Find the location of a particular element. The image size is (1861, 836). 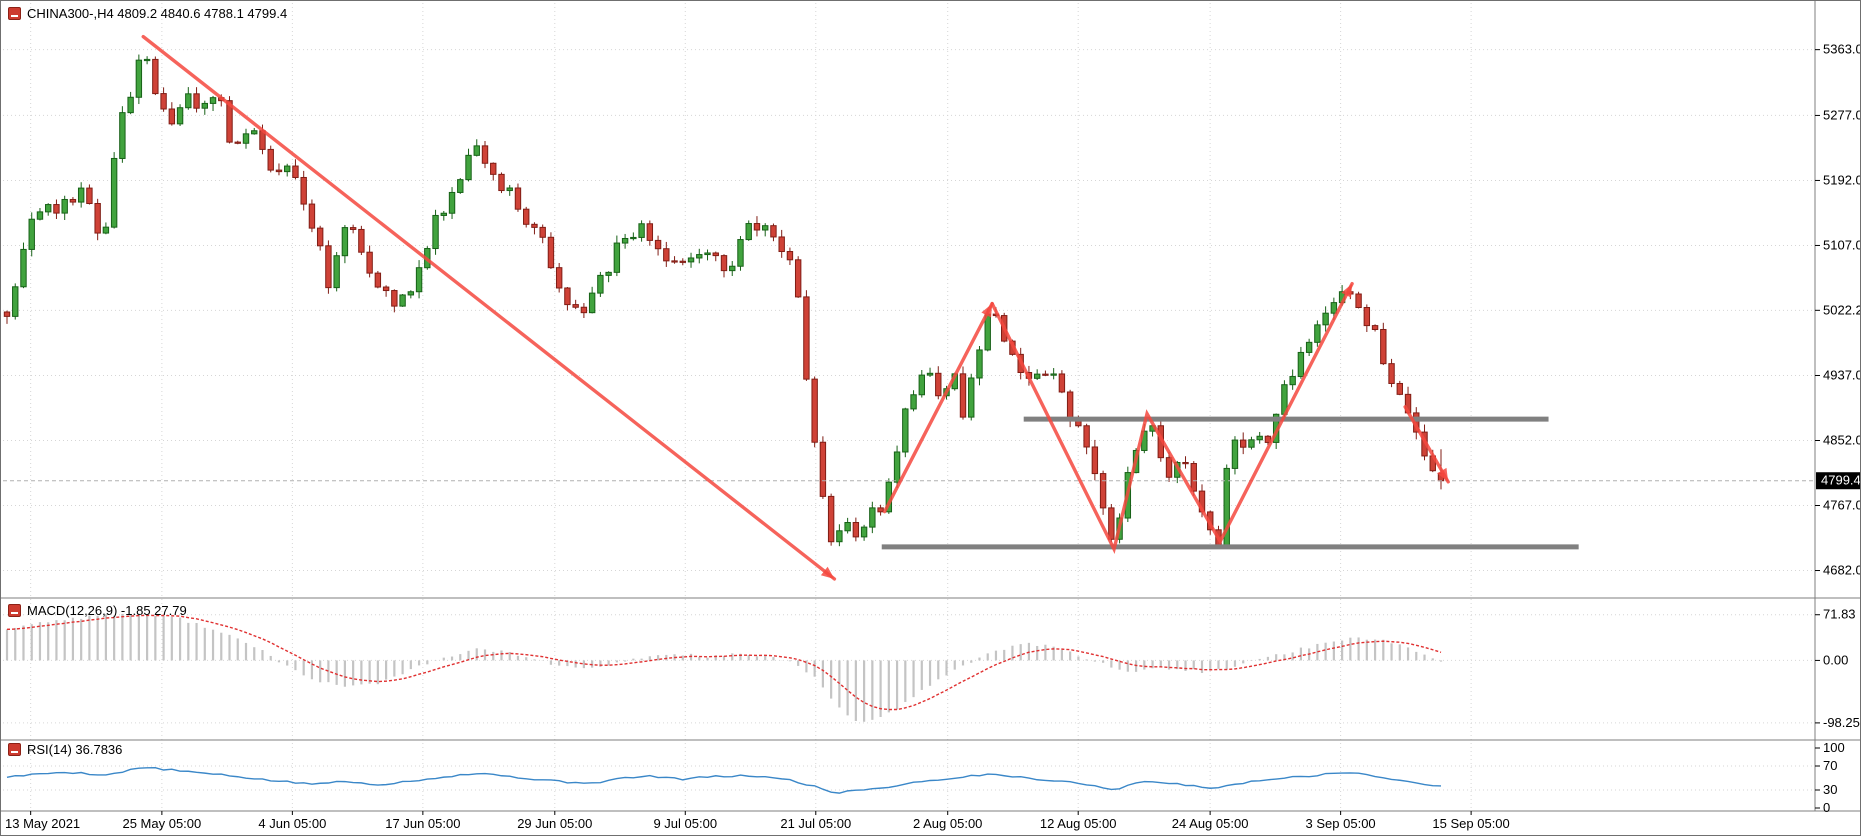

current-price-tag is located at coordinates (1838, 481).